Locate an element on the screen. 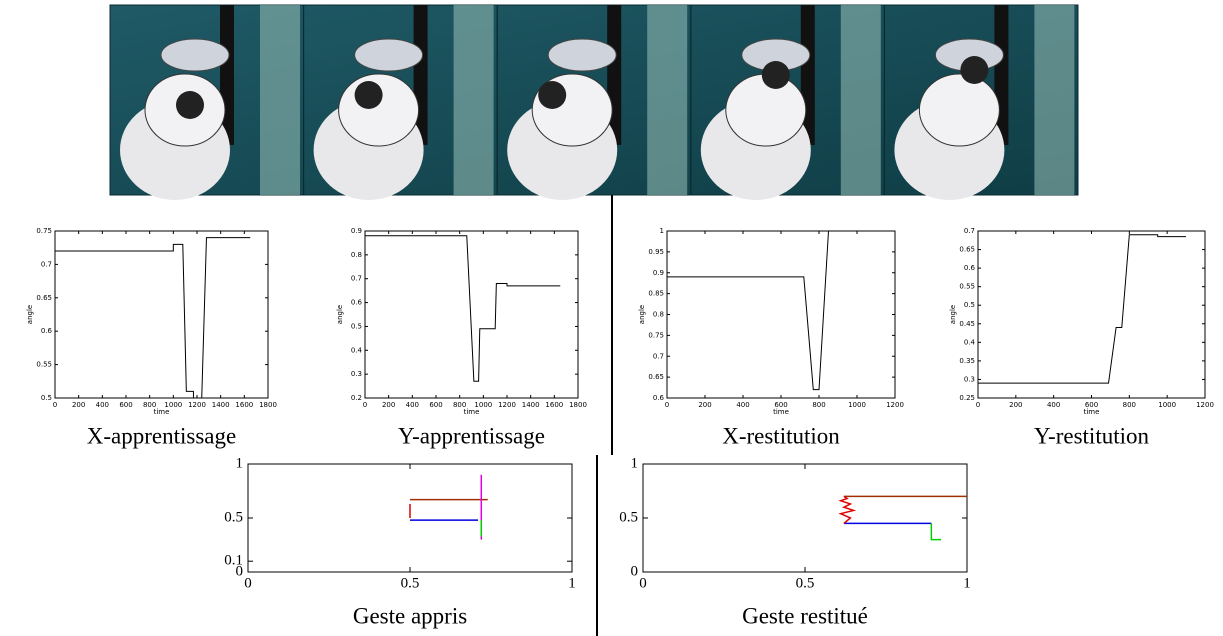 The height and width of the screenshot is (636, 1223). caption: Geste restitué is located at coordinates (805, 615).